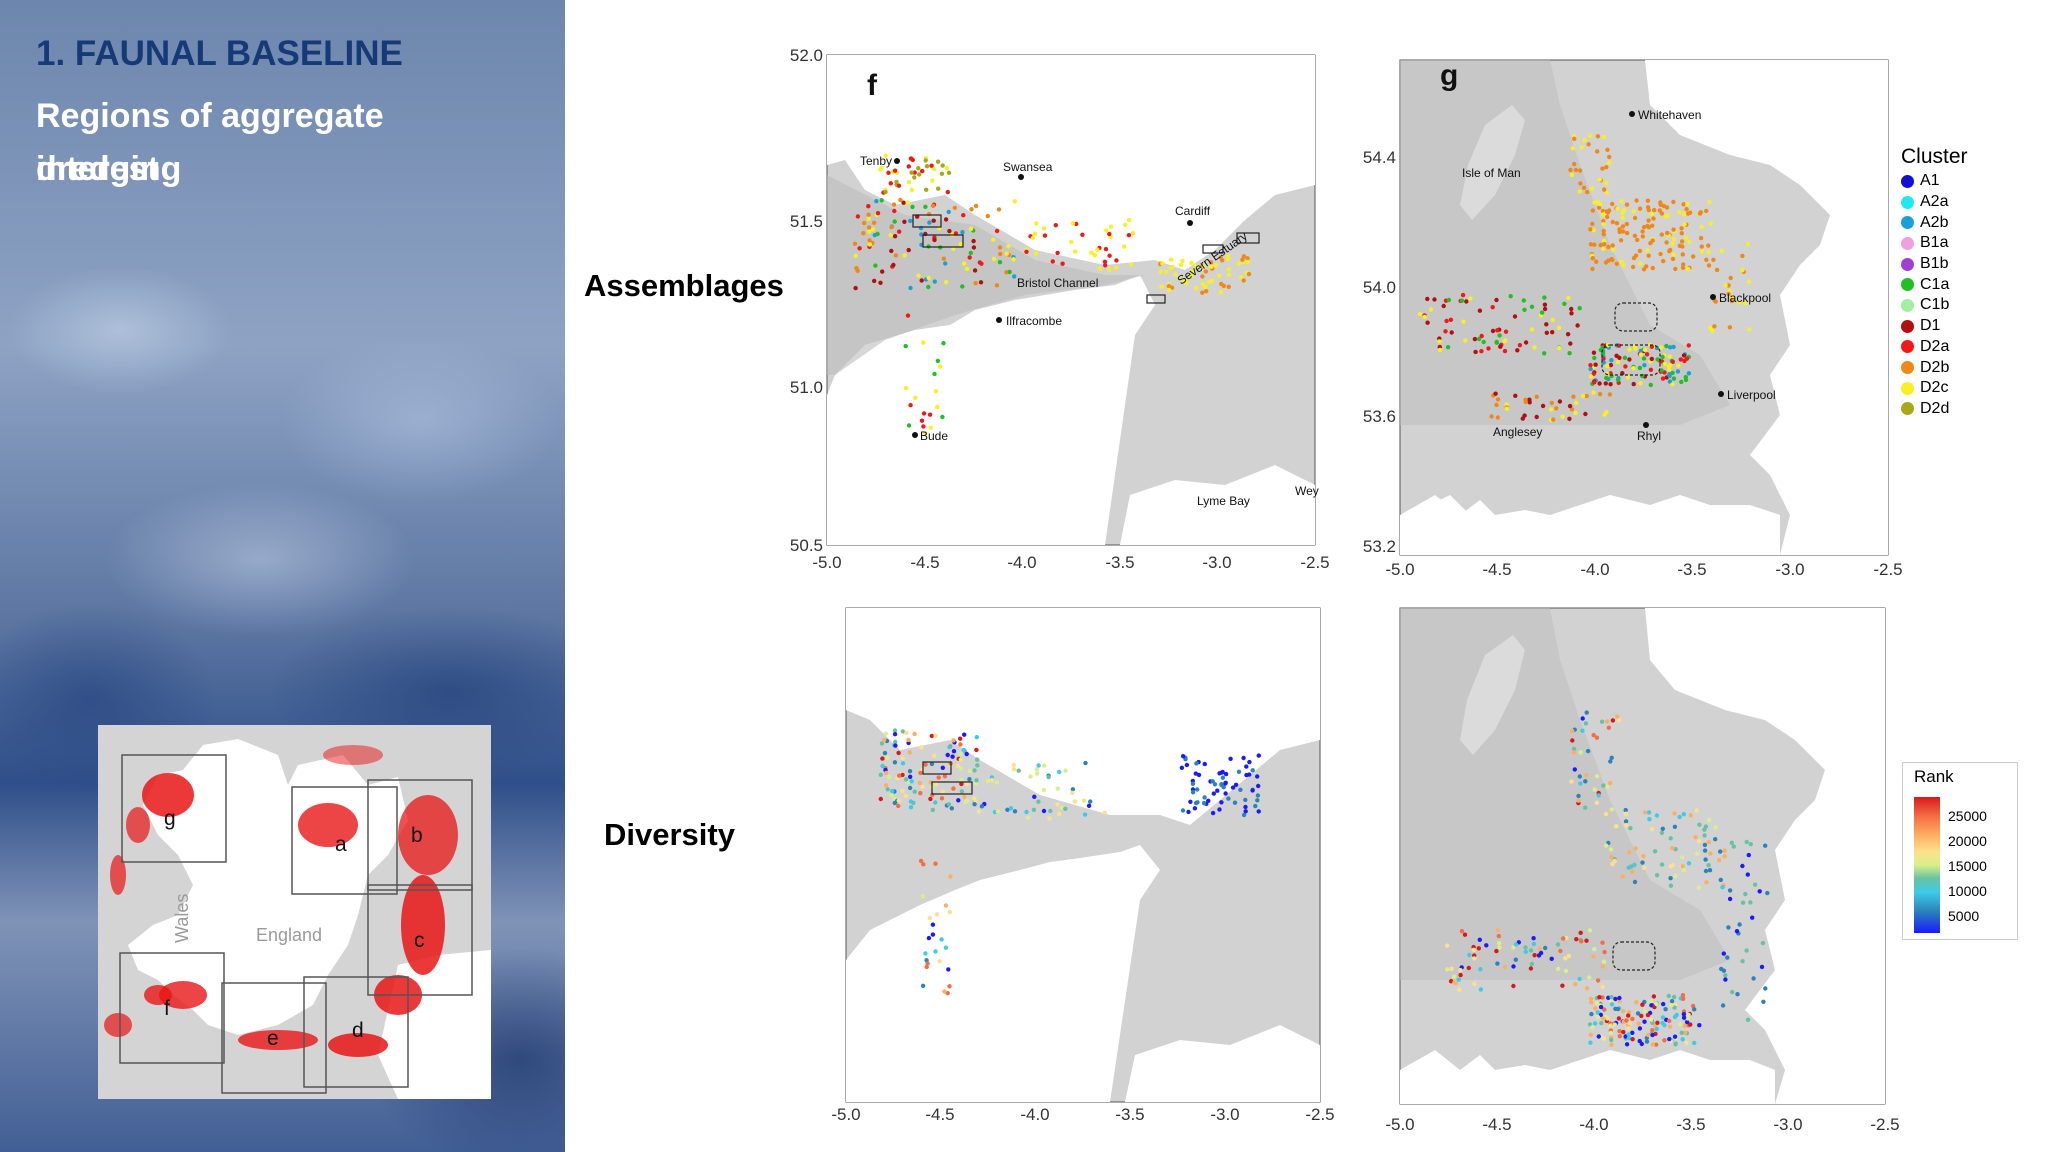 The image size is (2048, 1152). I want to click on rank-value-2: 15000, so click(1967, 866).